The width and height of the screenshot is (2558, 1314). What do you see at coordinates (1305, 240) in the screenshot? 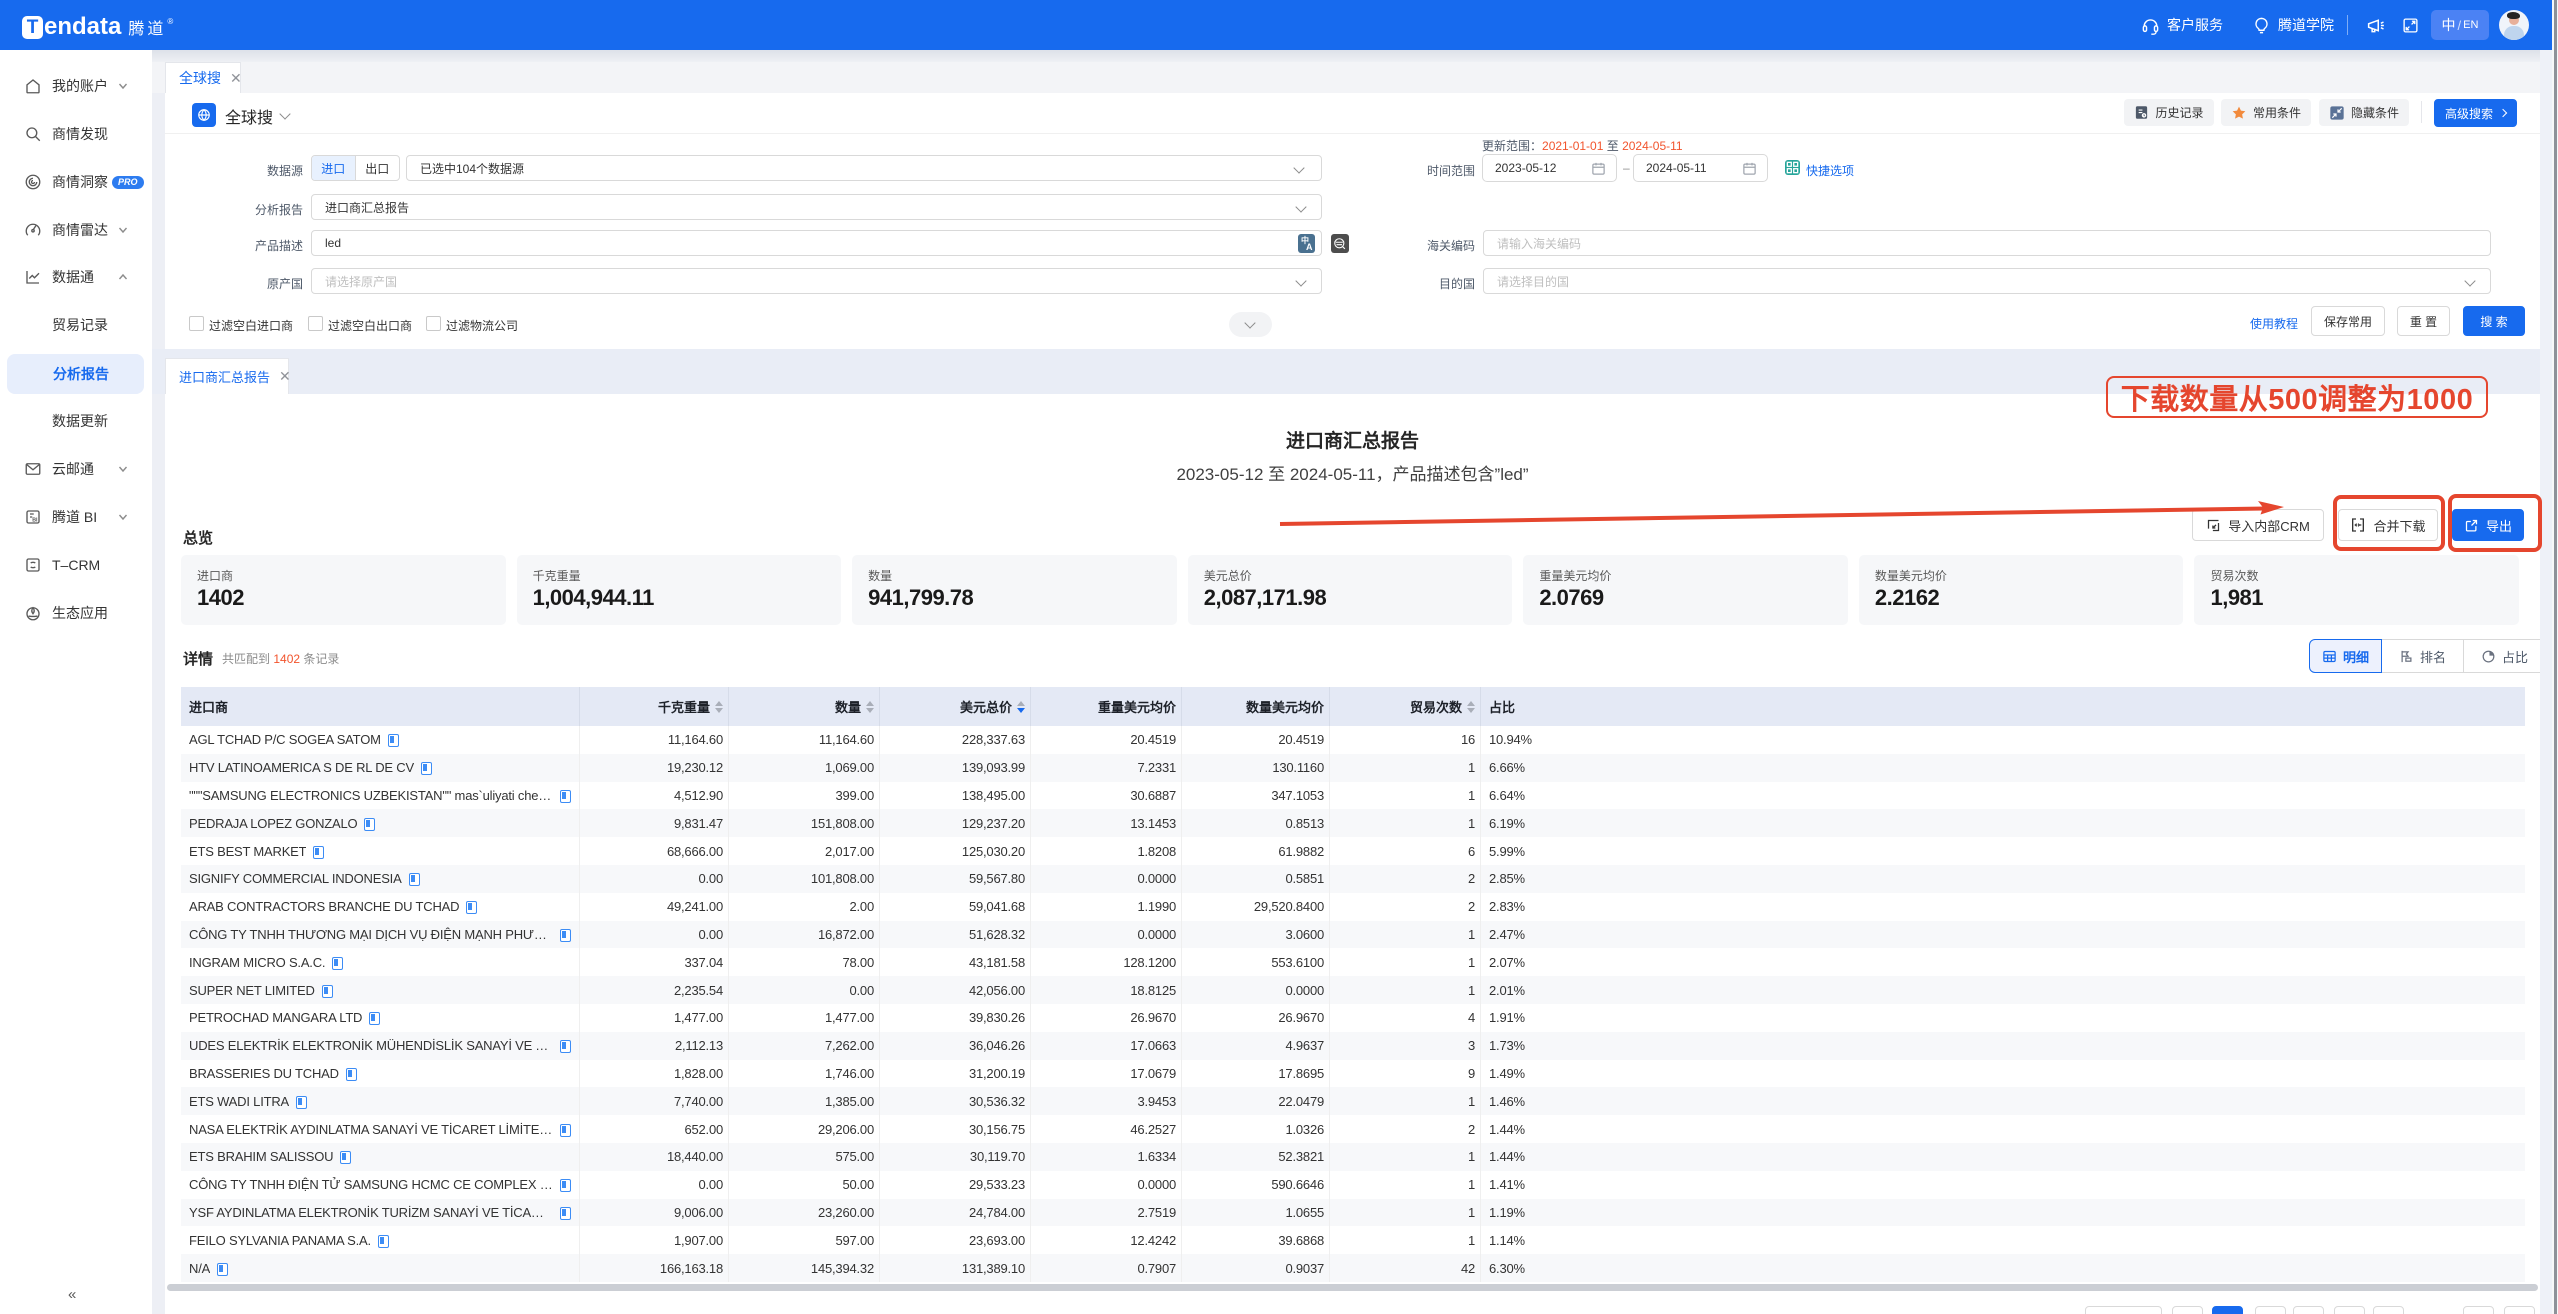
I see `svg-text: 中` at bounding box center [1305, 240].